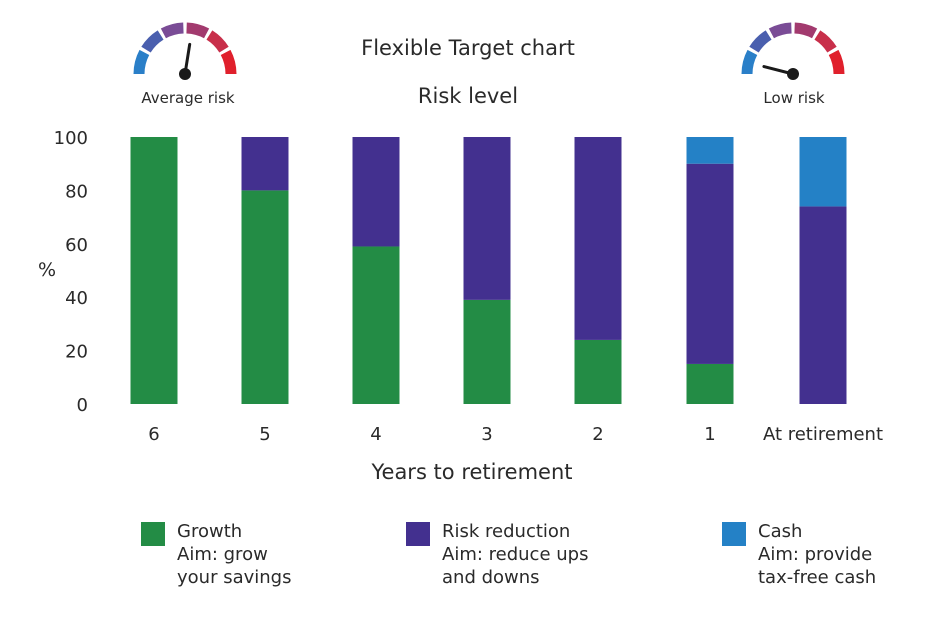 Image resolution: width=936 pixels, height=627 pixels. What do you see at coordinates (375, 434) in the screenshot?
I see `x-tick-label: 4` at bounding box center [375, 434].